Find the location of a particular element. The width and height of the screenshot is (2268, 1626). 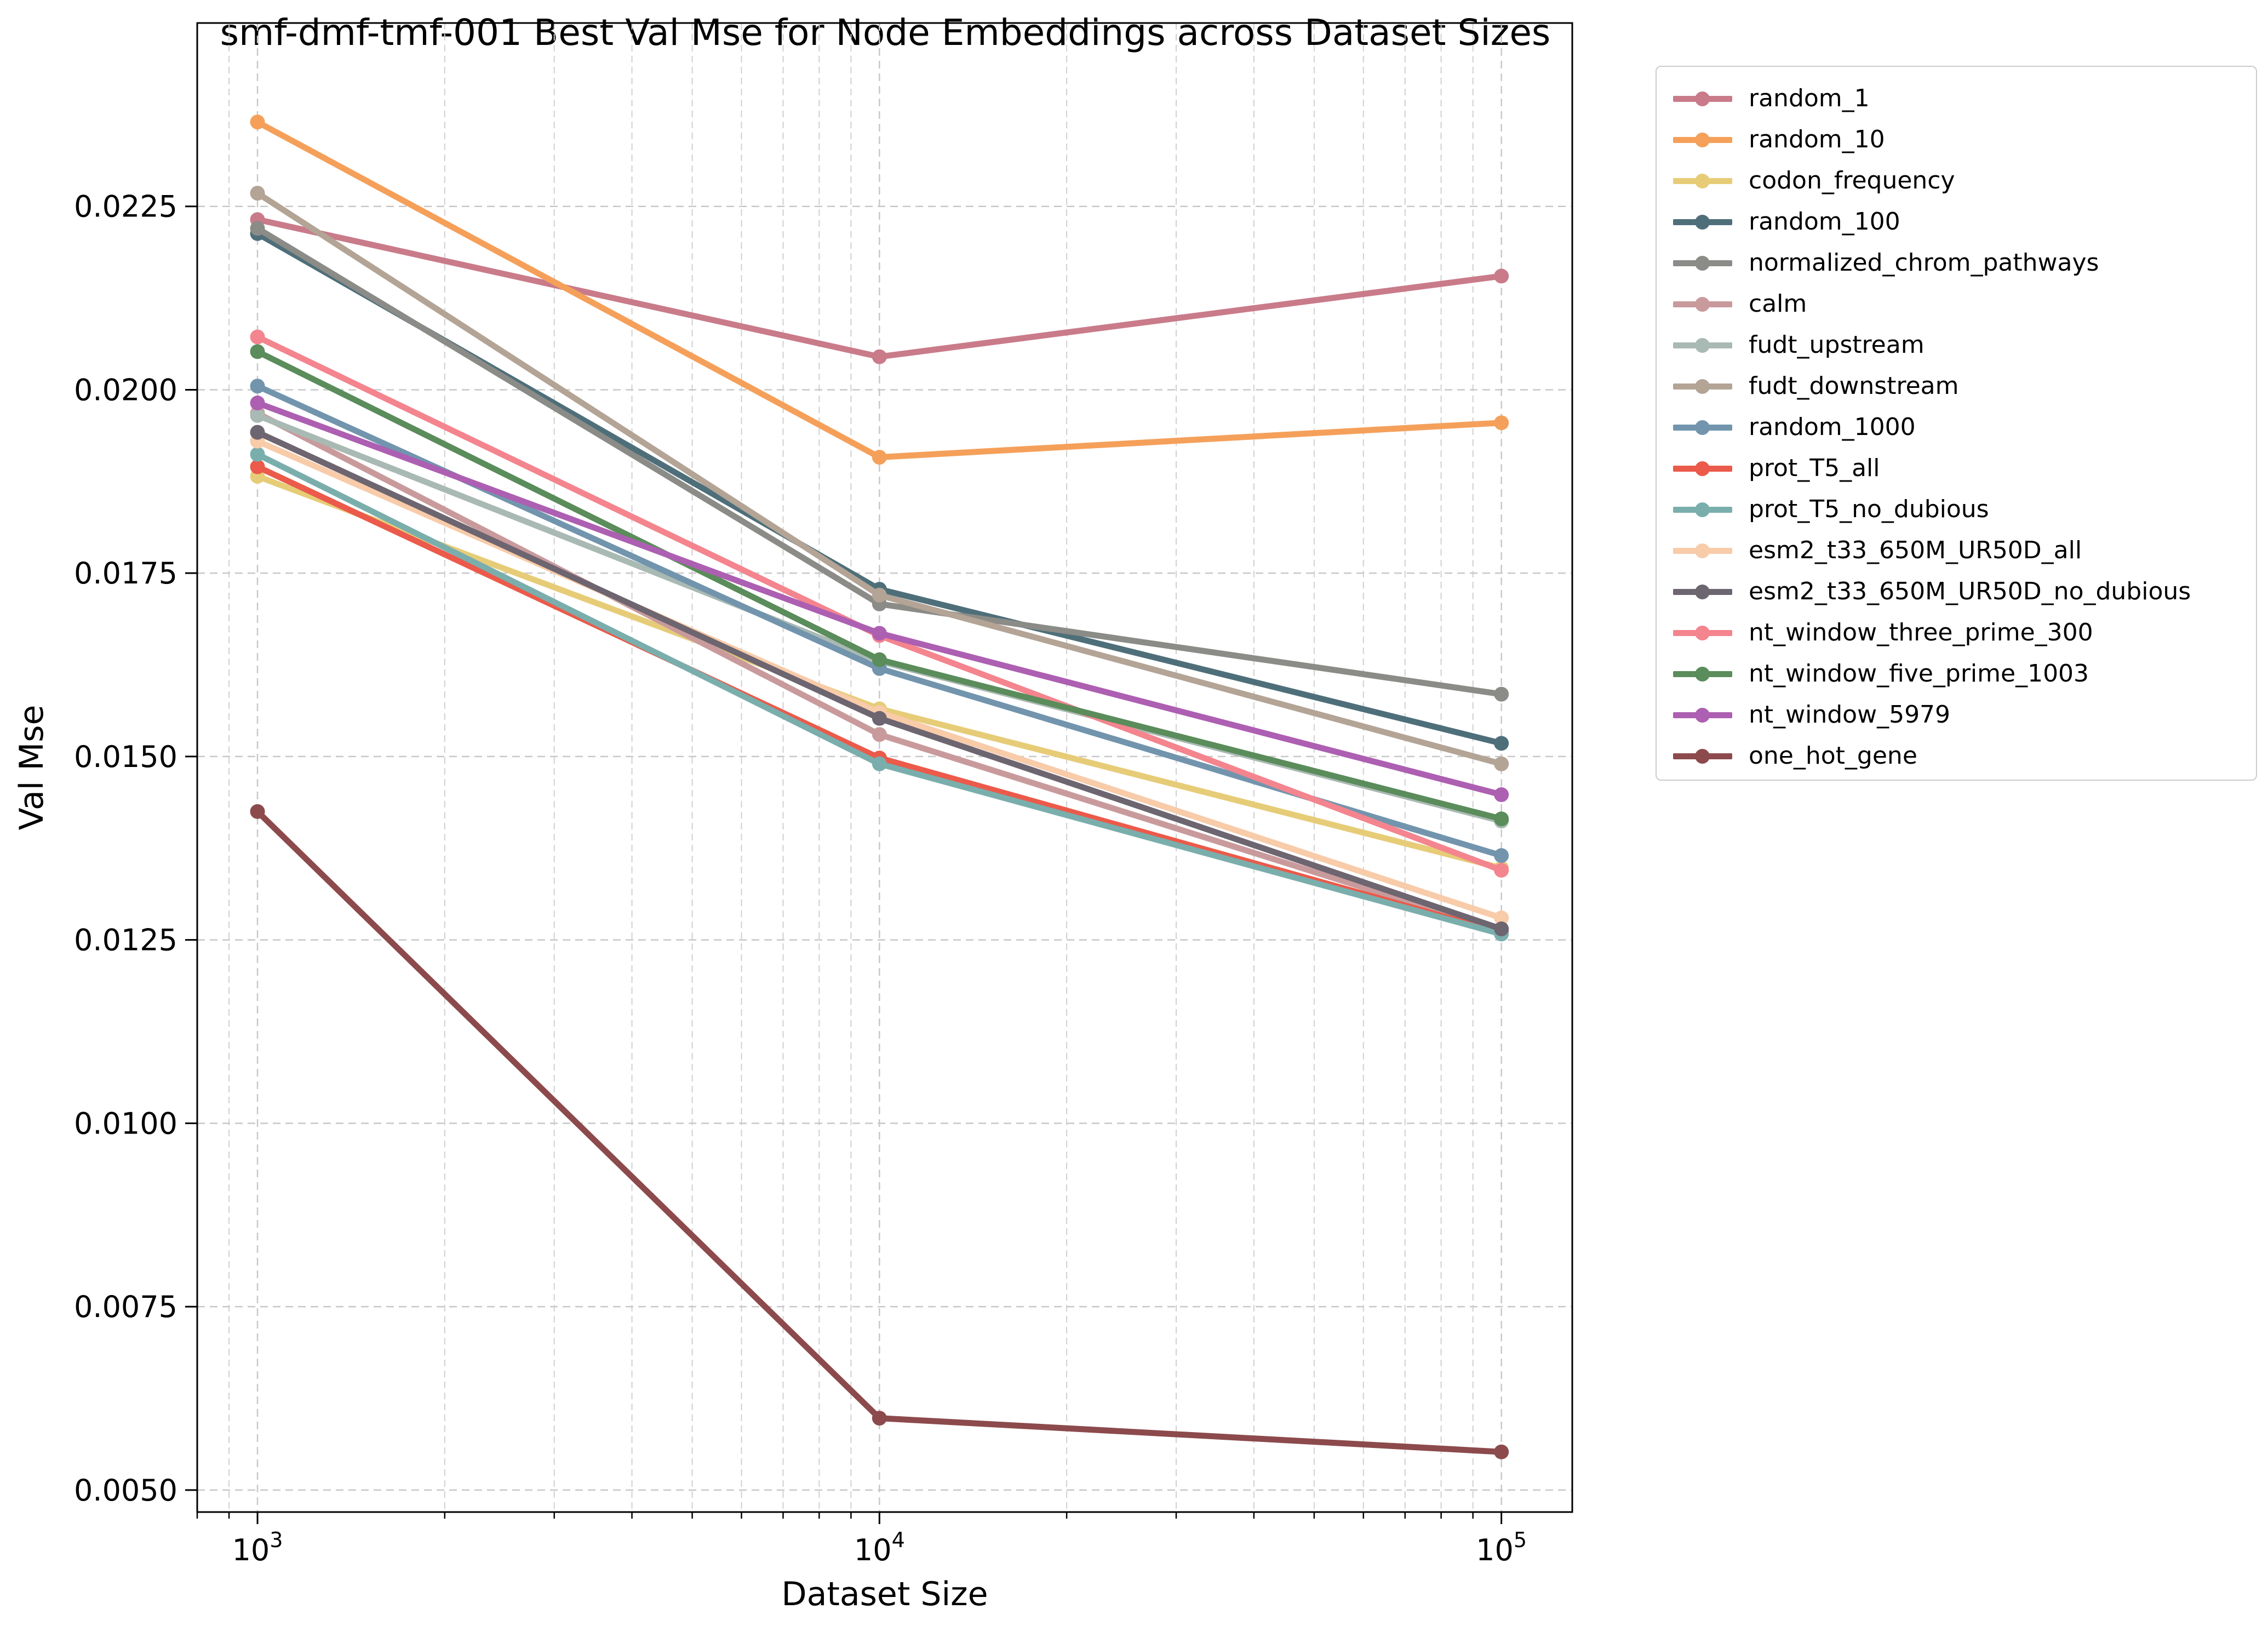

legend-label: prot_T5_all is located at coordinates (1814, 468).